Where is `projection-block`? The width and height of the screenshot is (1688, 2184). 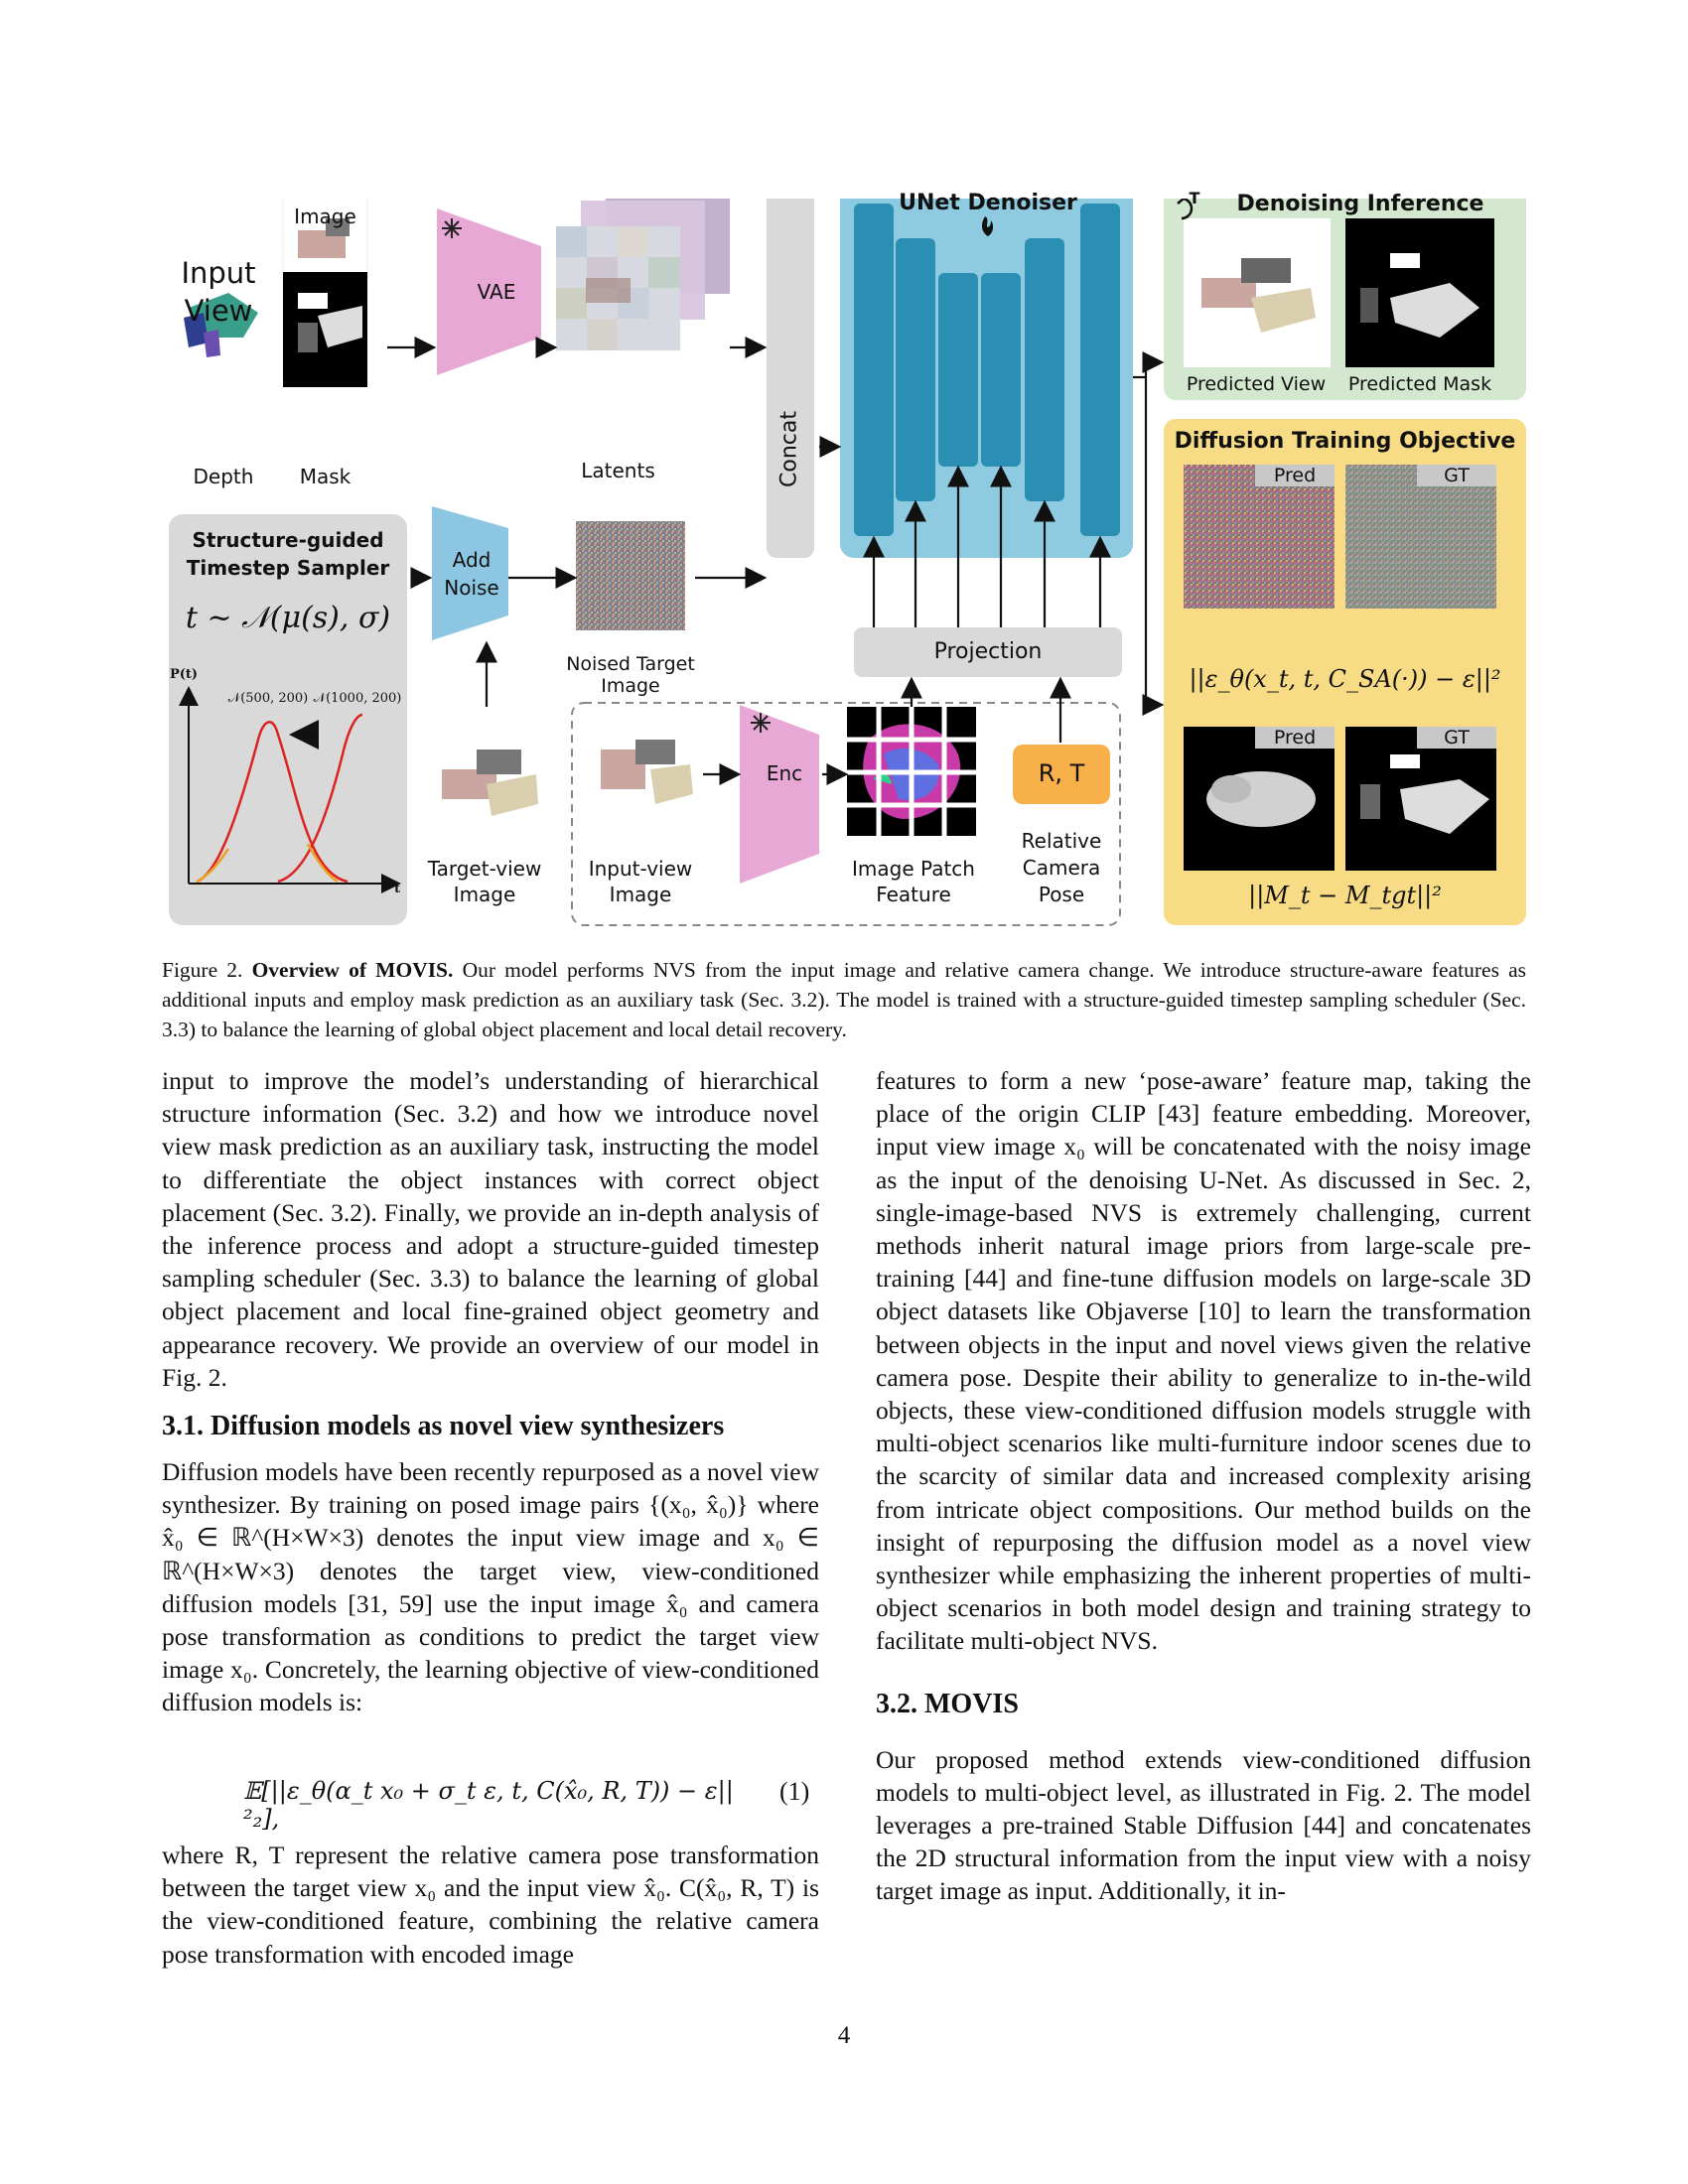 projection-block is located at coordinates (988, 652).